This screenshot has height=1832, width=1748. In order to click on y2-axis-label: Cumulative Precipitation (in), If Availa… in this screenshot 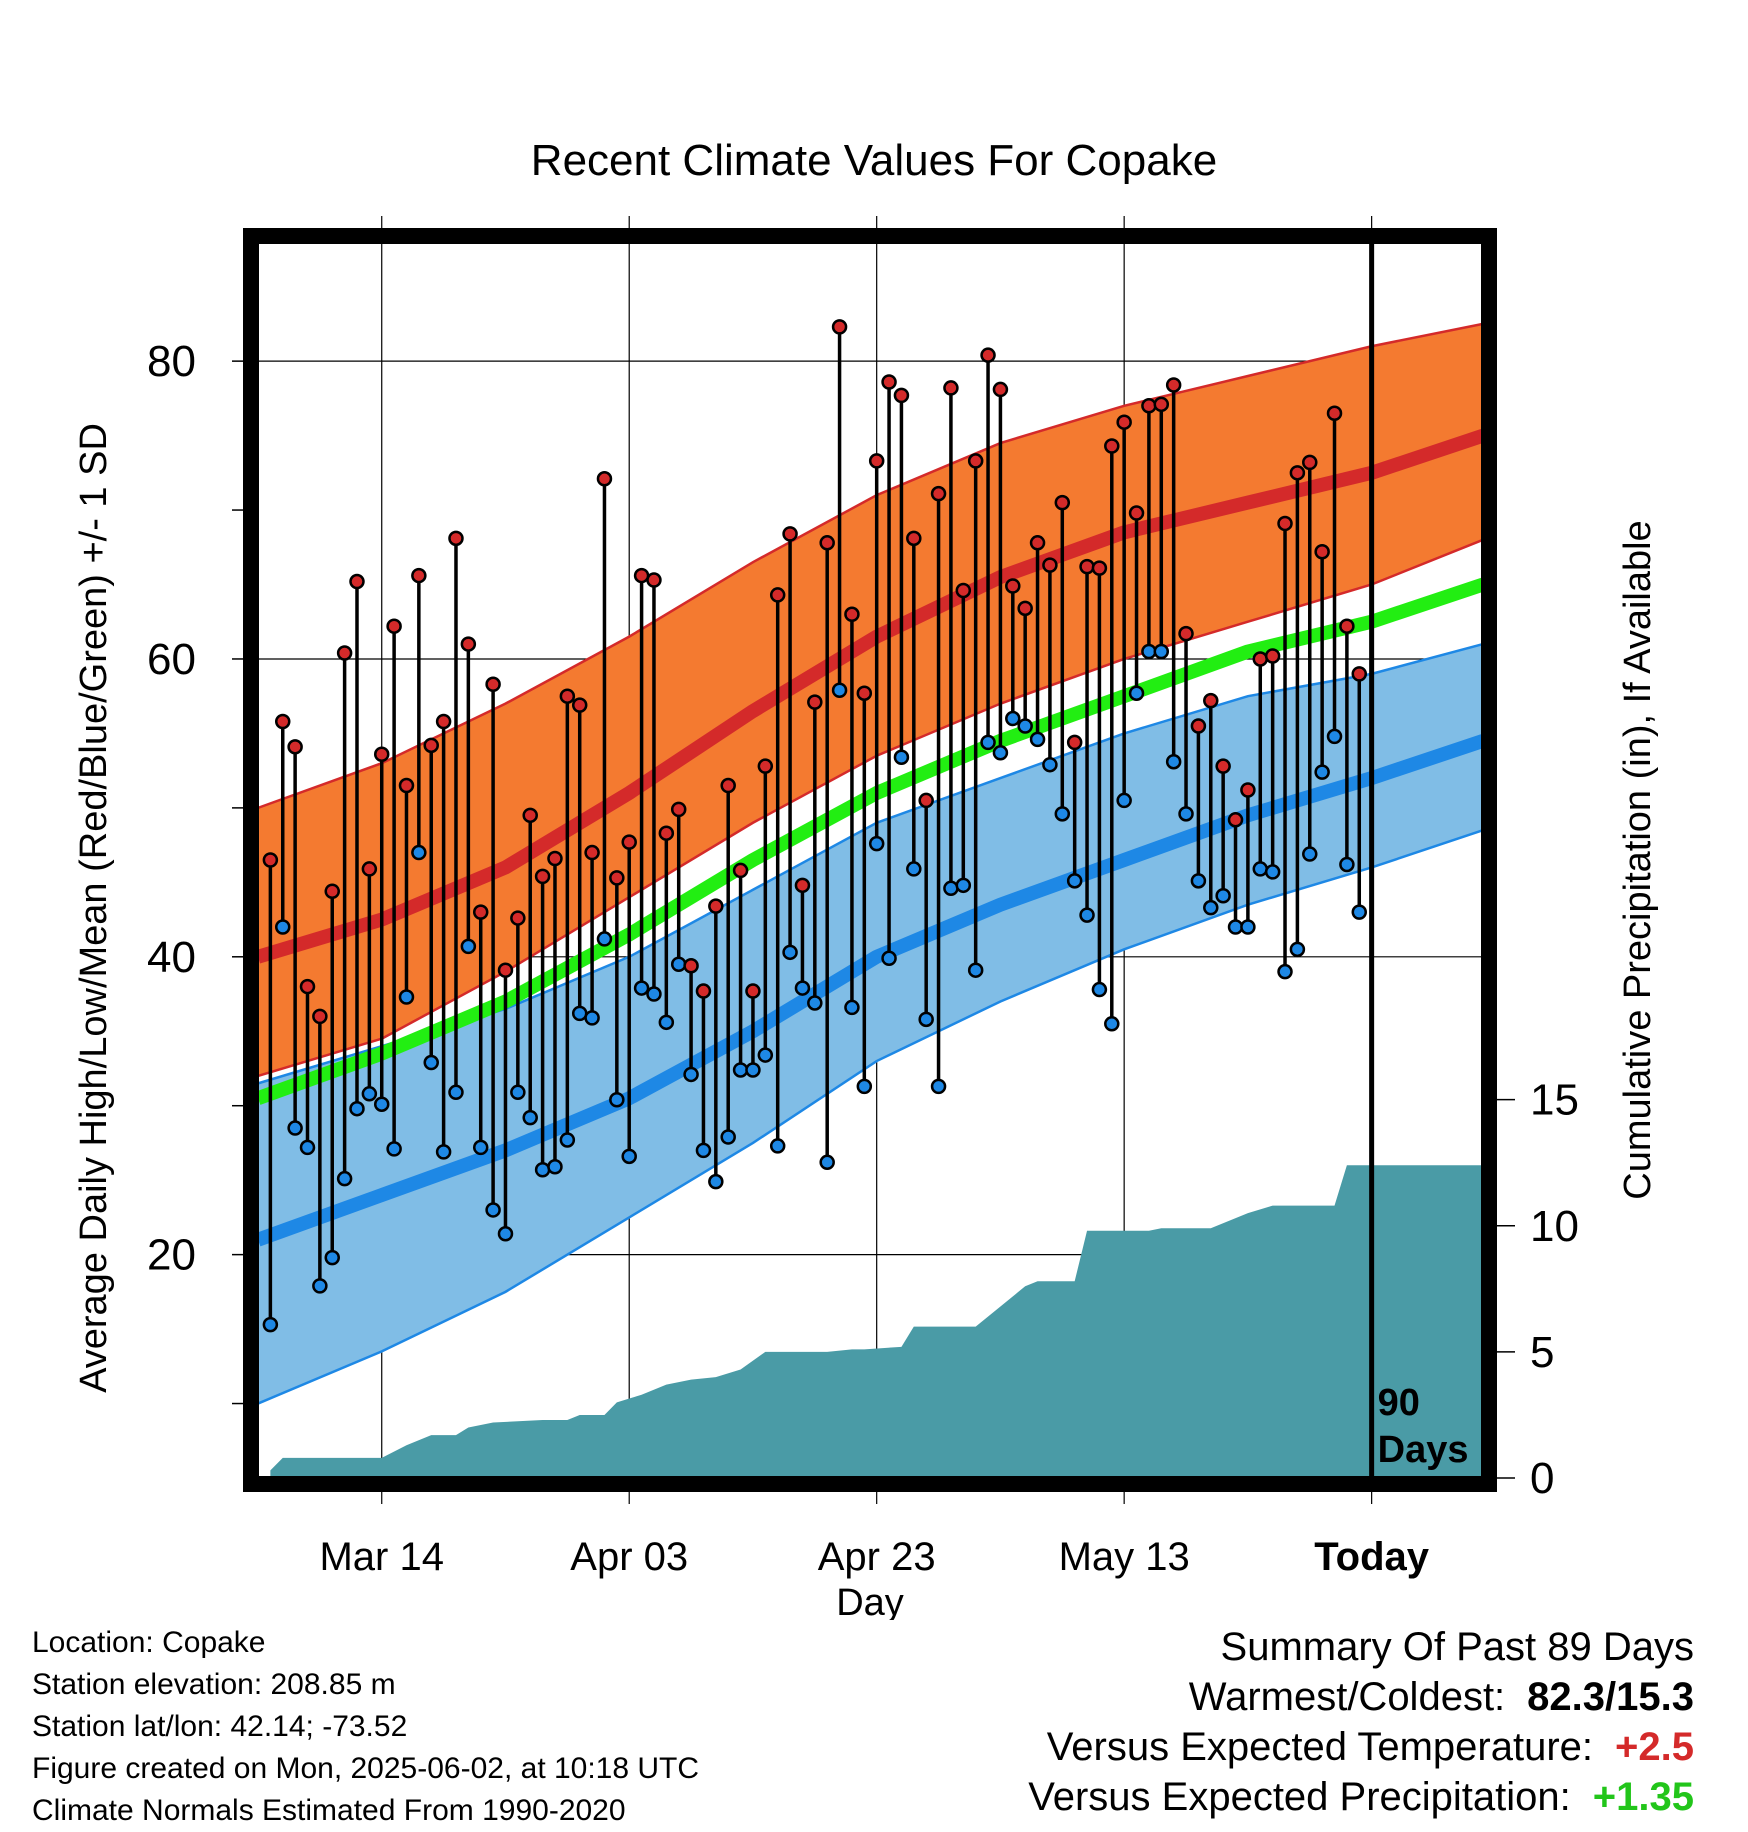, I will do `click(1638, 859)`.